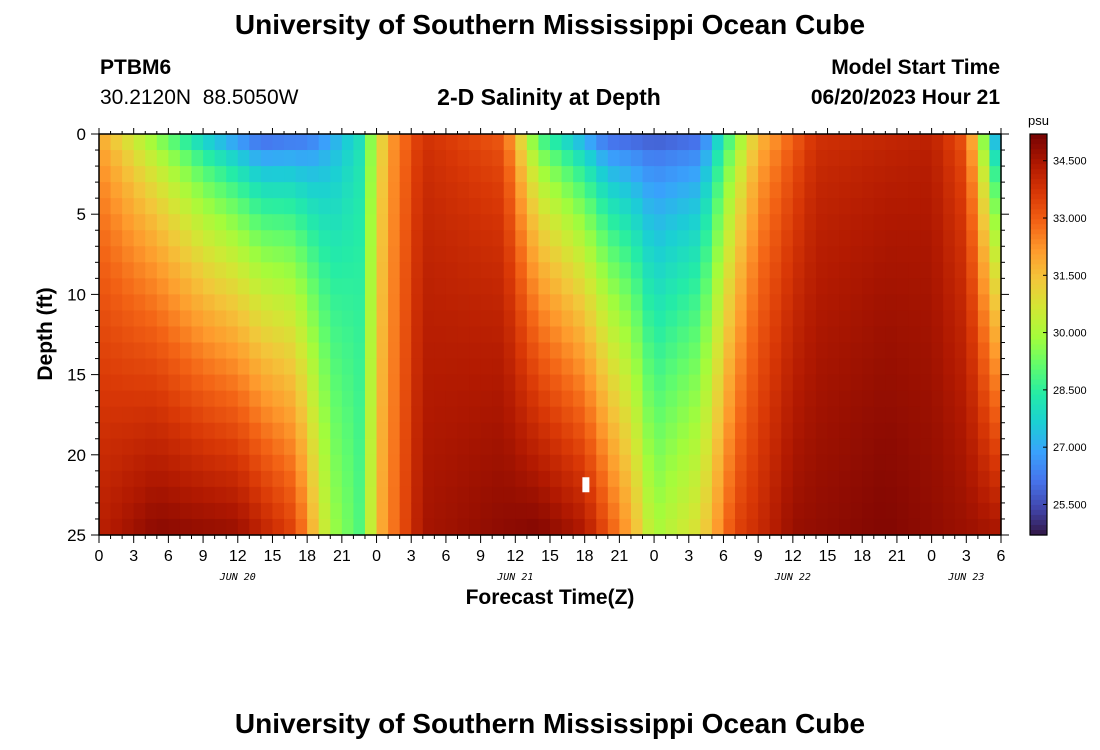 This screenshot has width=1100, height=750. What do you see at coordinates (602, 577) in the screenshot?
I see `x-date-labels: JUN 20 JUN 21 JUN 22 JUN 23` at bounding box center [602, 577].